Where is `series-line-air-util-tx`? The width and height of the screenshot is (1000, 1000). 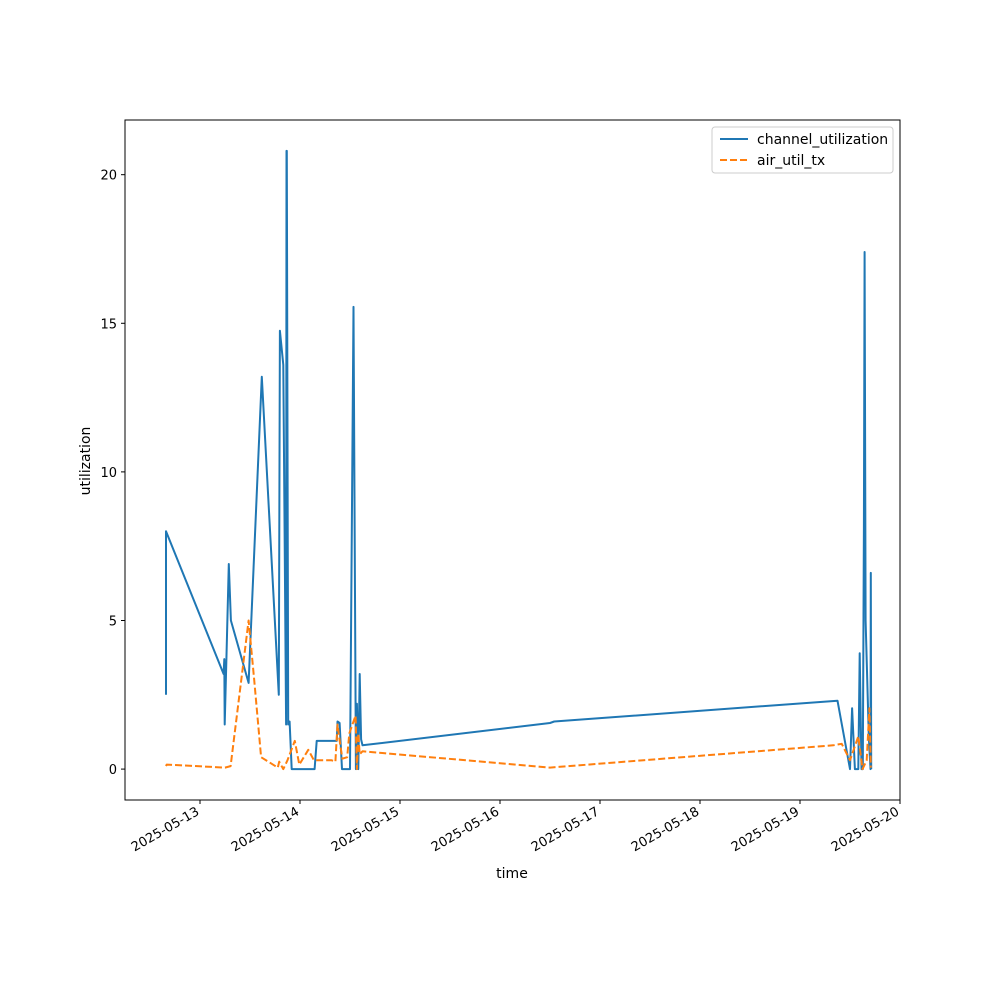 series-line-air-util-tx is located at coordinates (518, 695).